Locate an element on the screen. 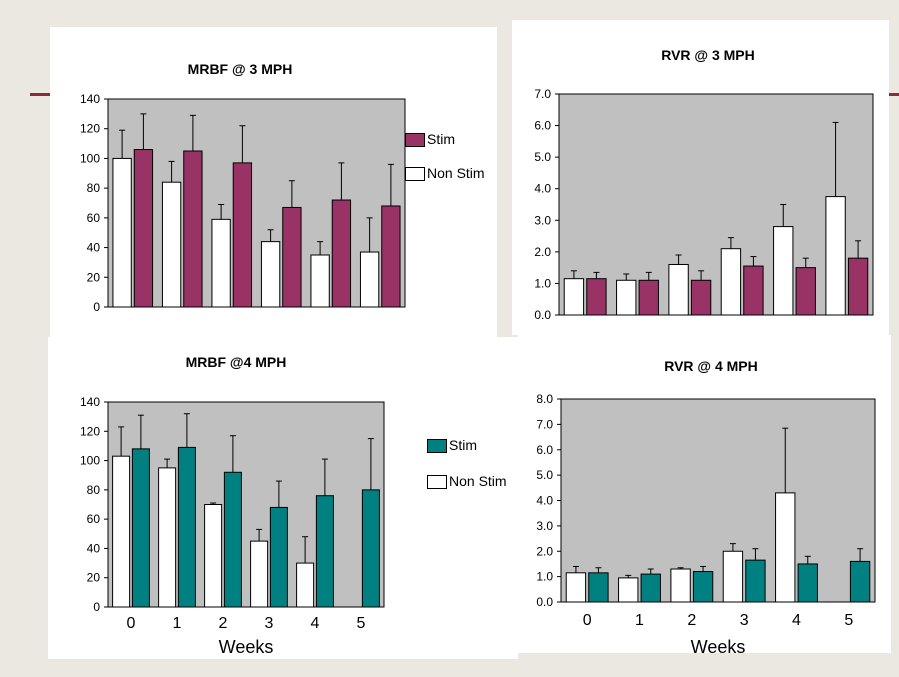 The height and width of the screenshot is (677, 899). x-tick-label: 5 is located at coordinates (361, 623).